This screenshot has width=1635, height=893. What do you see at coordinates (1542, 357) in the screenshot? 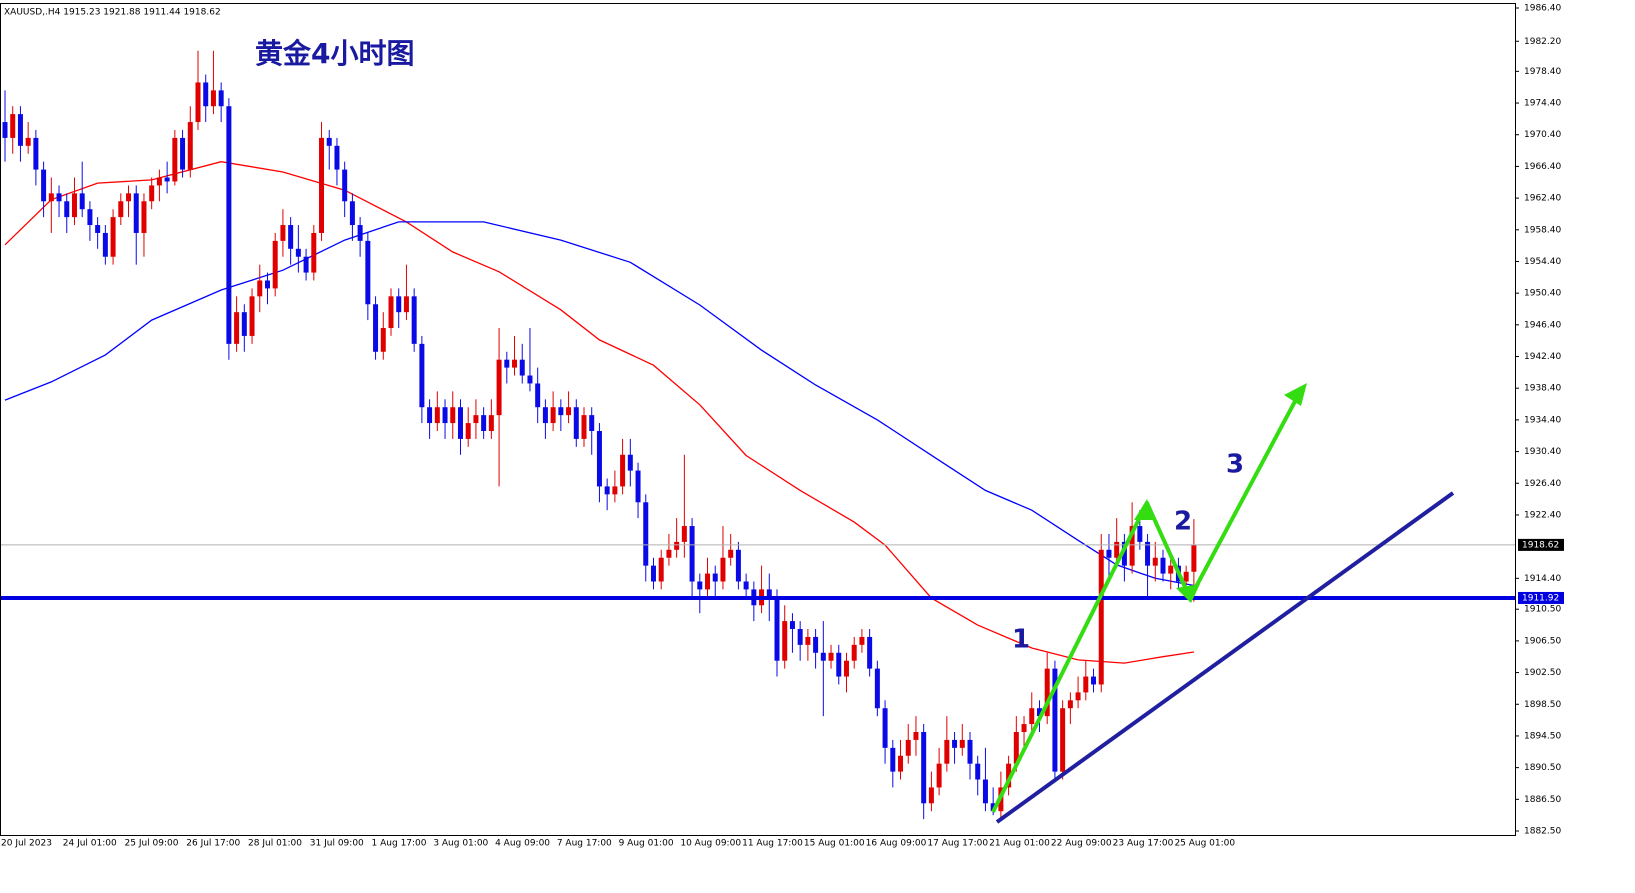
I see `y-tick-label: 1942.40` at bounding box center [1542, 357].